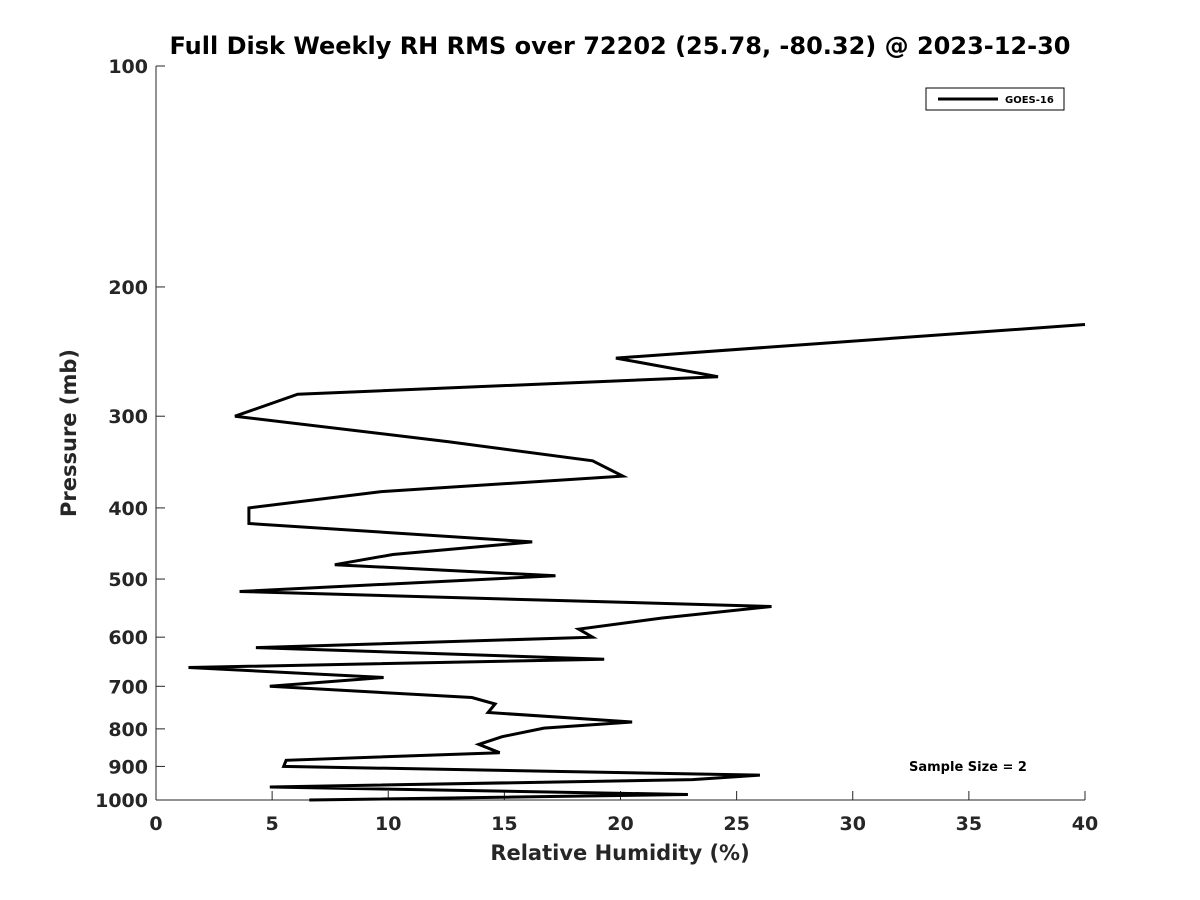  I want to click on y-tick-label: 1000, so click(121, 801).